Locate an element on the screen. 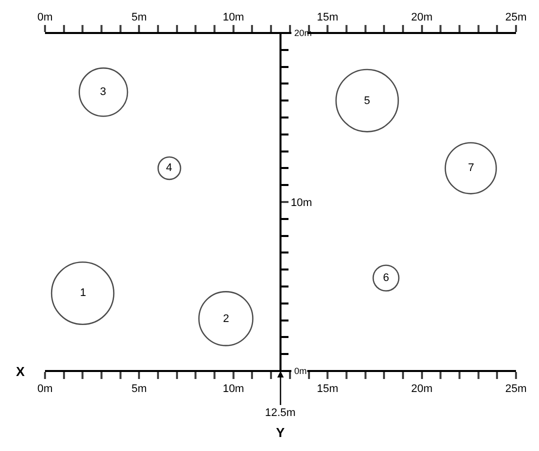 Image resolution: width=539 pixels, height=451 pixels. y-tick-label: 10m is located at coordinates (301, 202).